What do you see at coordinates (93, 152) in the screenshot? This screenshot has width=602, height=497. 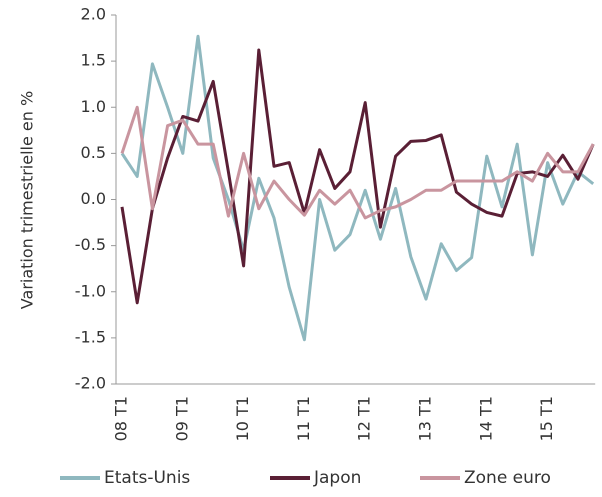 I see `y-tick-label: 0.5` at bounding box center [93, 152].